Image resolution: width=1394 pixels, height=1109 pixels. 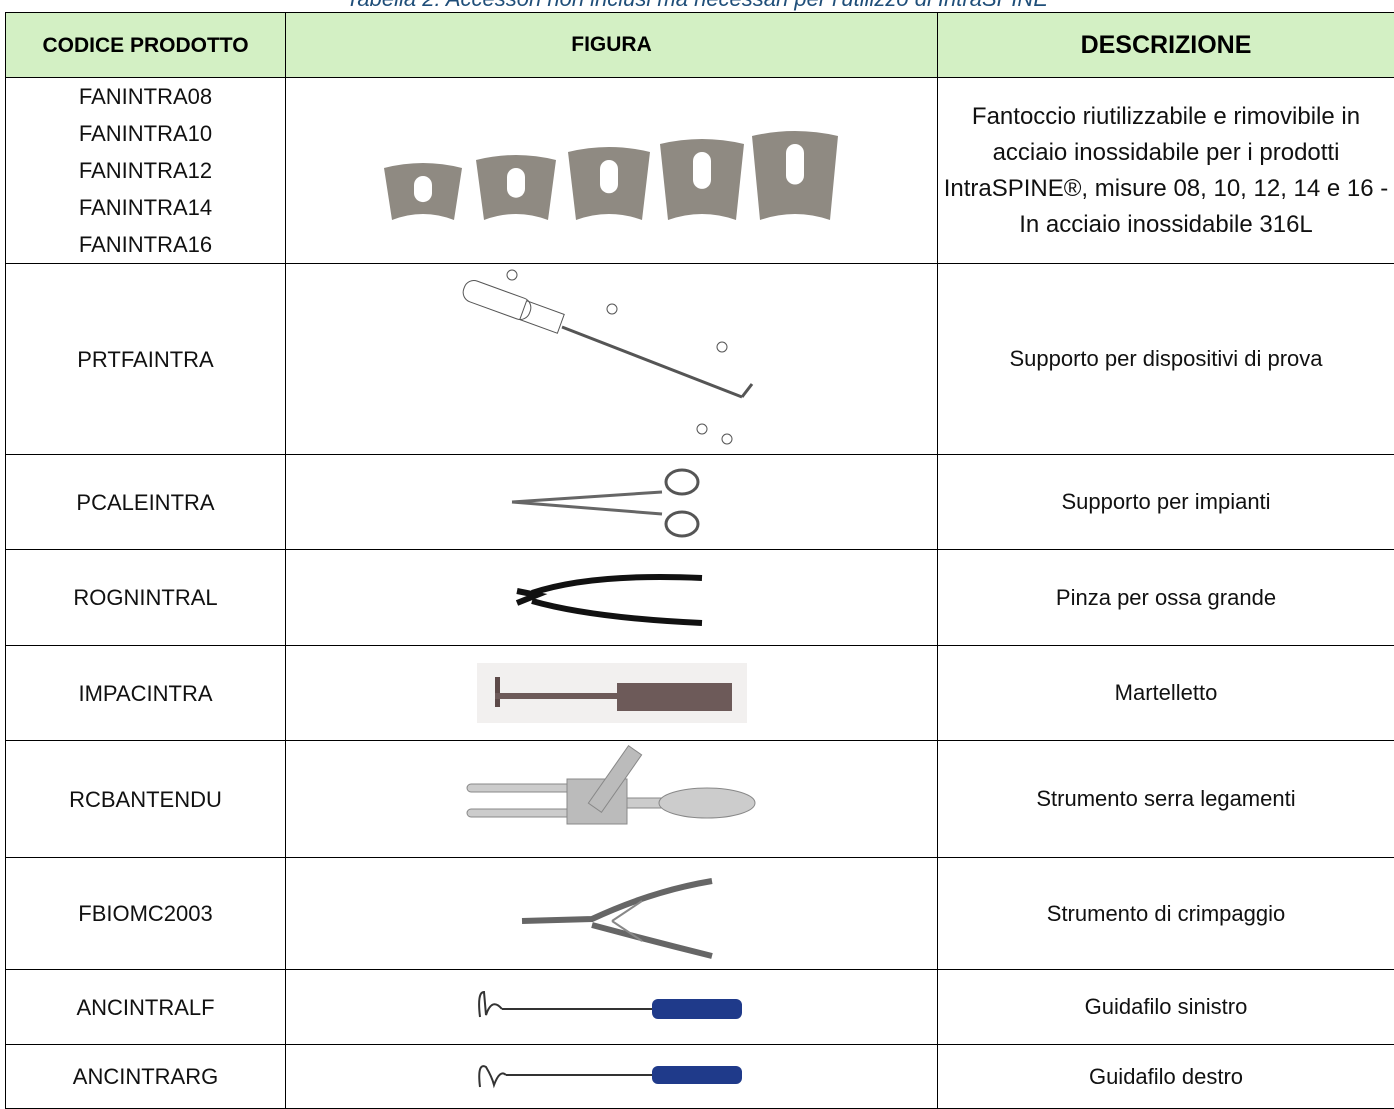 I want to click on table-row: ANCINTRARG Guidafilo destro, so click(x=700, y=1077).